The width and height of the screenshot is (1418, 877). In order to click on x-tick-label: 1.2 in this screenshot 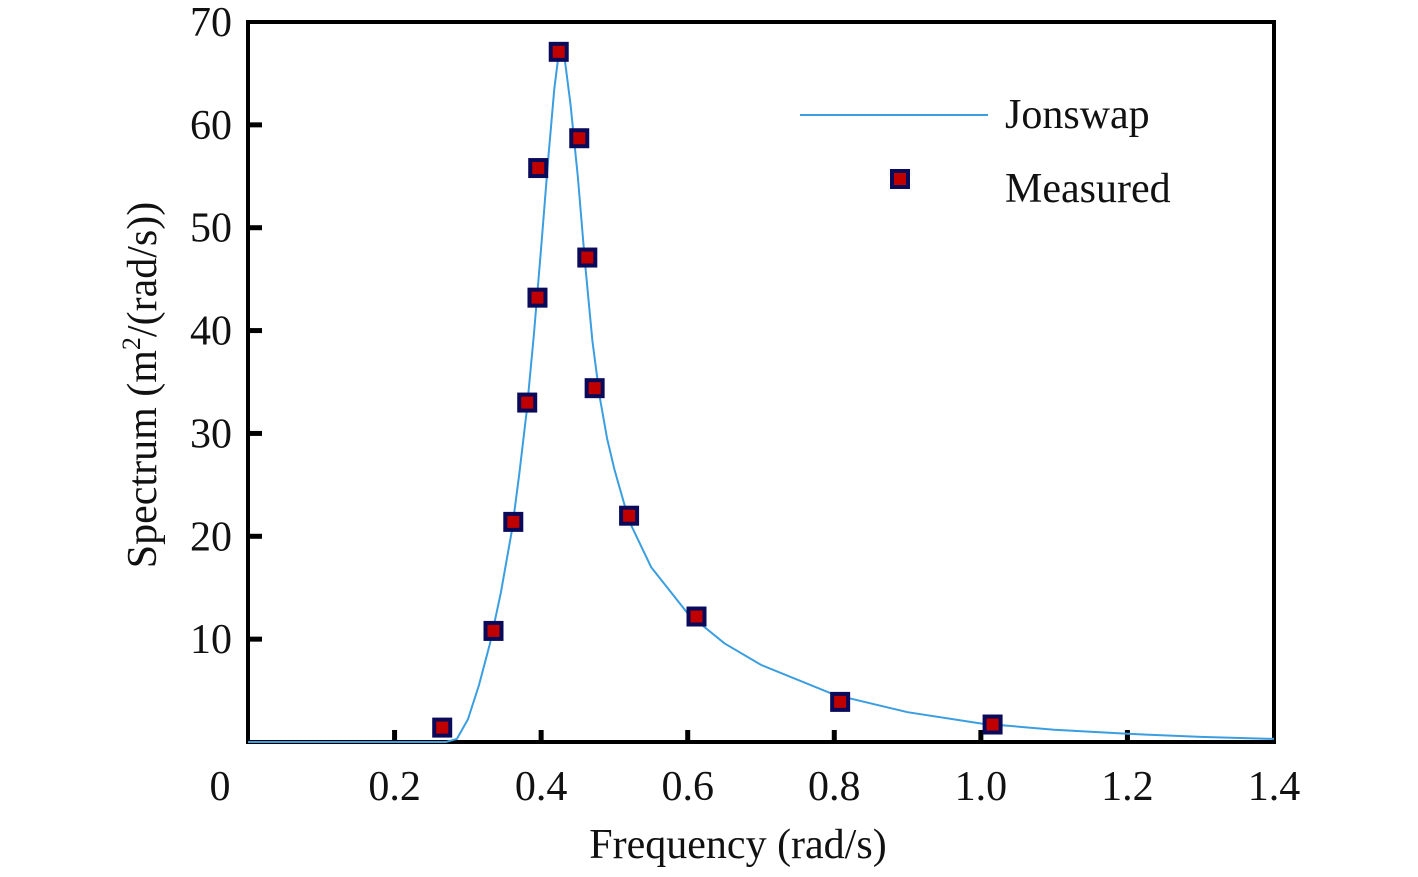, I will do `click(1127, 787)`.